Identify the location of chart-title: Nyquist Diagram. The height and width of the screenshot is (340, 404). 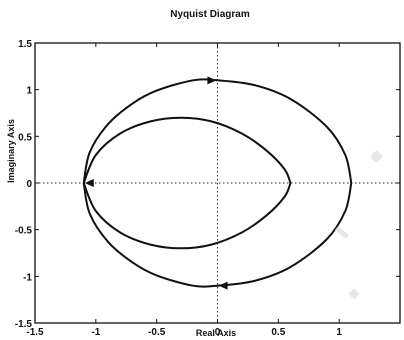
(210, 14).